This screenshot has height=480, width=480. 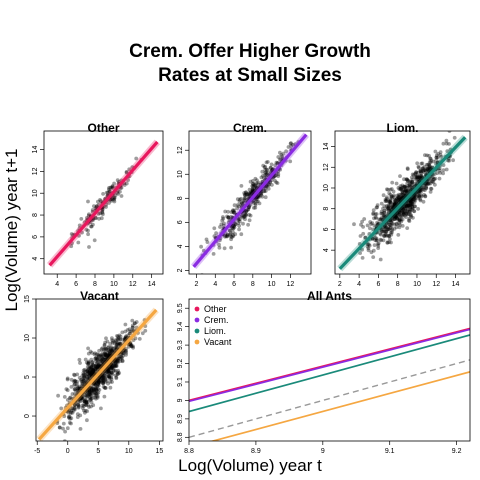 I want to click on y-tick-label: 10, so click(x=35, y=193).